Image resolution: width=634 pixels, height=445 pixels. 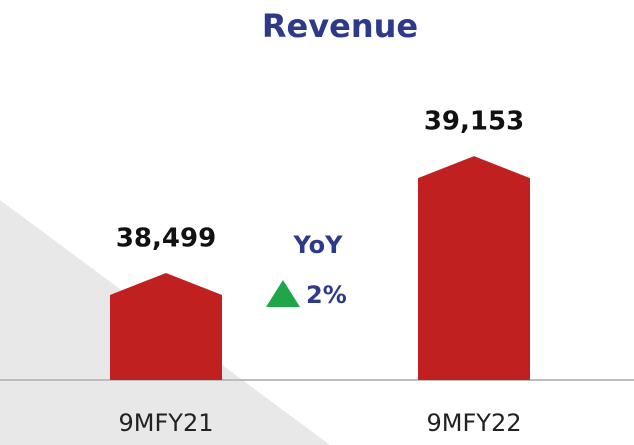 I want to click on annotation-title: YoY, so click(x=317, y=245).